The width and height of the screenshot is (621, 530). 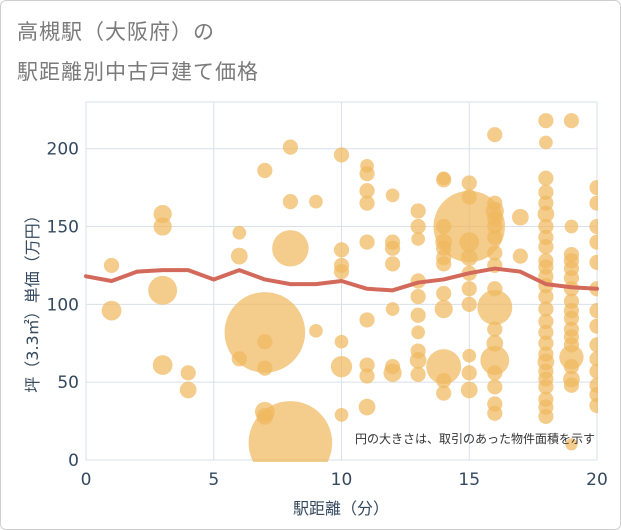 I want to click on y-tick-label: 150, so click(x=63, y=228).